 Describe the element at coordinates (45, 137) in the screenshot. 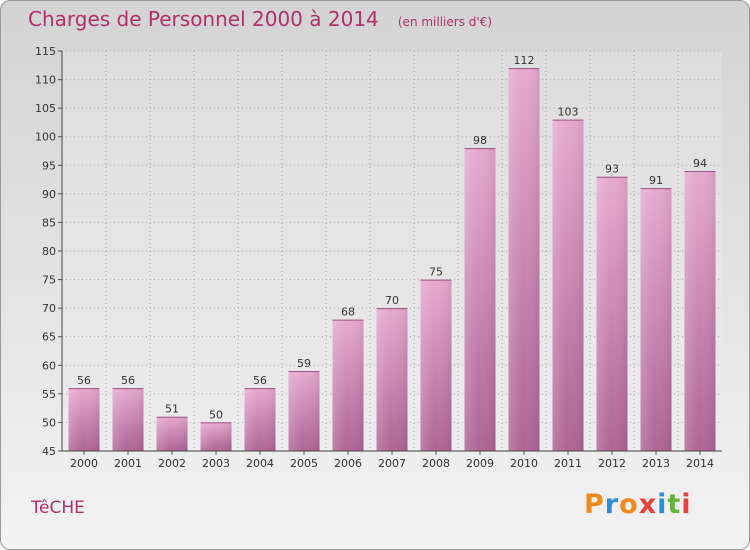

I see `y-tick-label: 100` at that location.